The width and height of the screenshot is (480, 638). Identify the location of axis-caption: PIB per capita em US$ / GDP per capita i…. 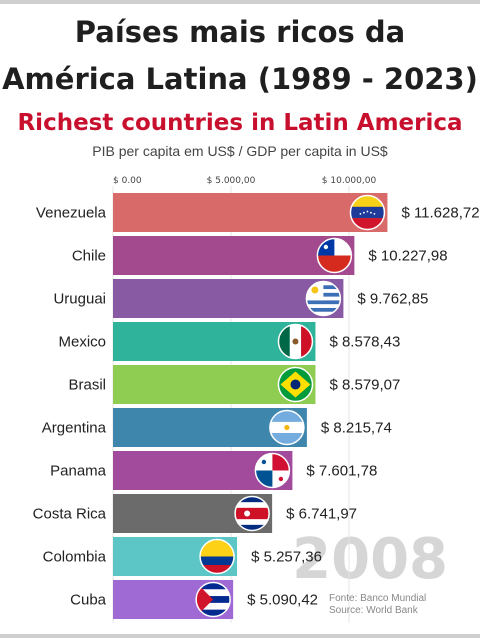
(240, 151).